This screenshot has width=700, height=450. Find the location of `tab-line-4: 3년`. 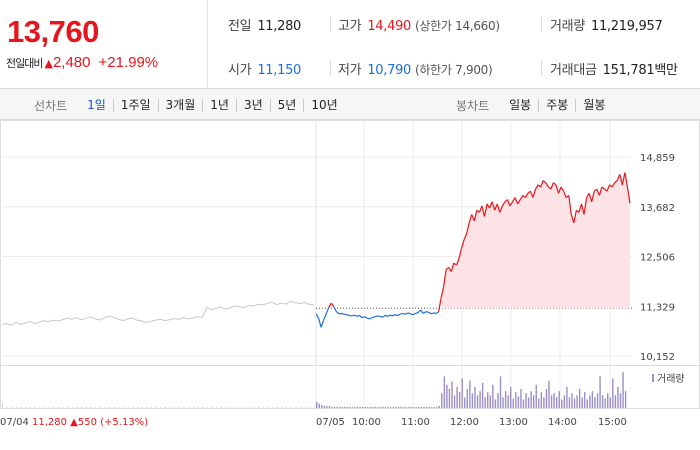

tab-line-4: 3년 is located at coordinates (252, 105).